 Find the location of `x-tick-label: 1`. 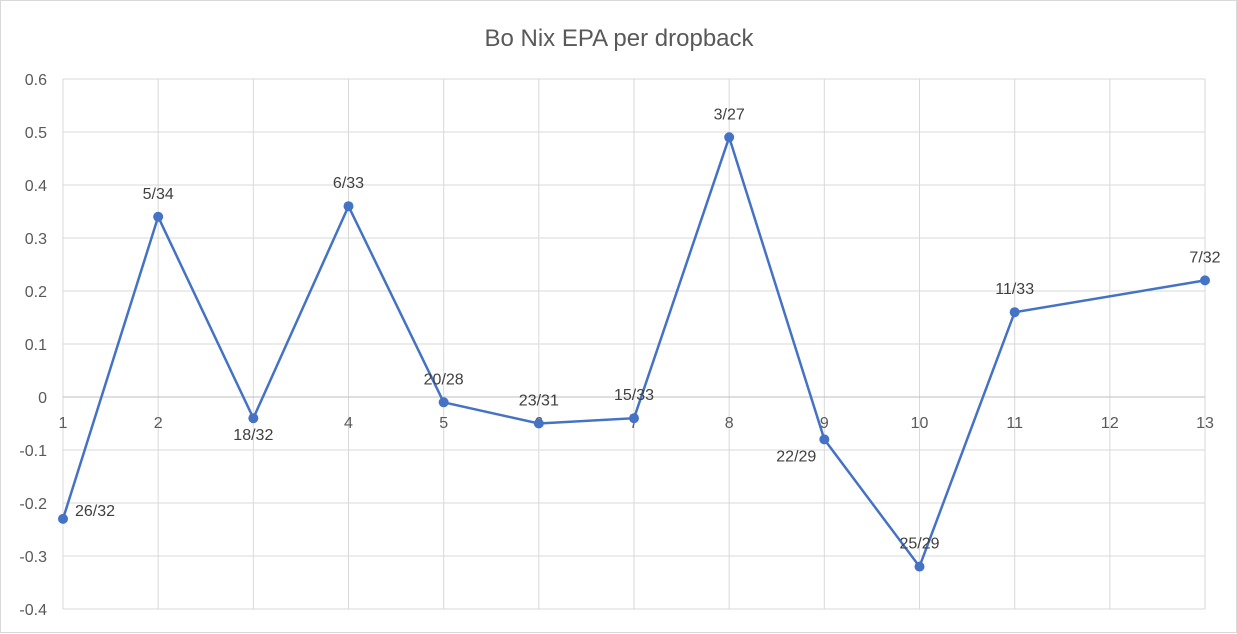

x-tick-label: 1 is located at coordinates (63, 423).